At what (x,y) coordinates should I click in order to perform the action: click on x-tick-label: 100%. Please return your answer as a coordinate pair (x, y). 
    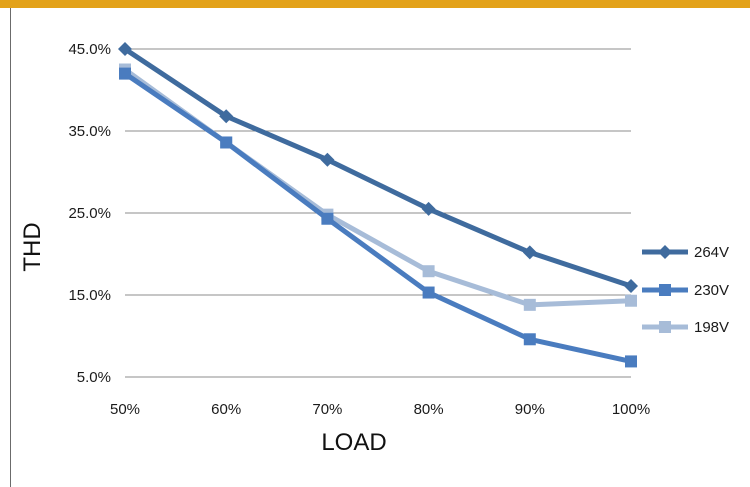
    Looking at the image, I should click on (631, 409).